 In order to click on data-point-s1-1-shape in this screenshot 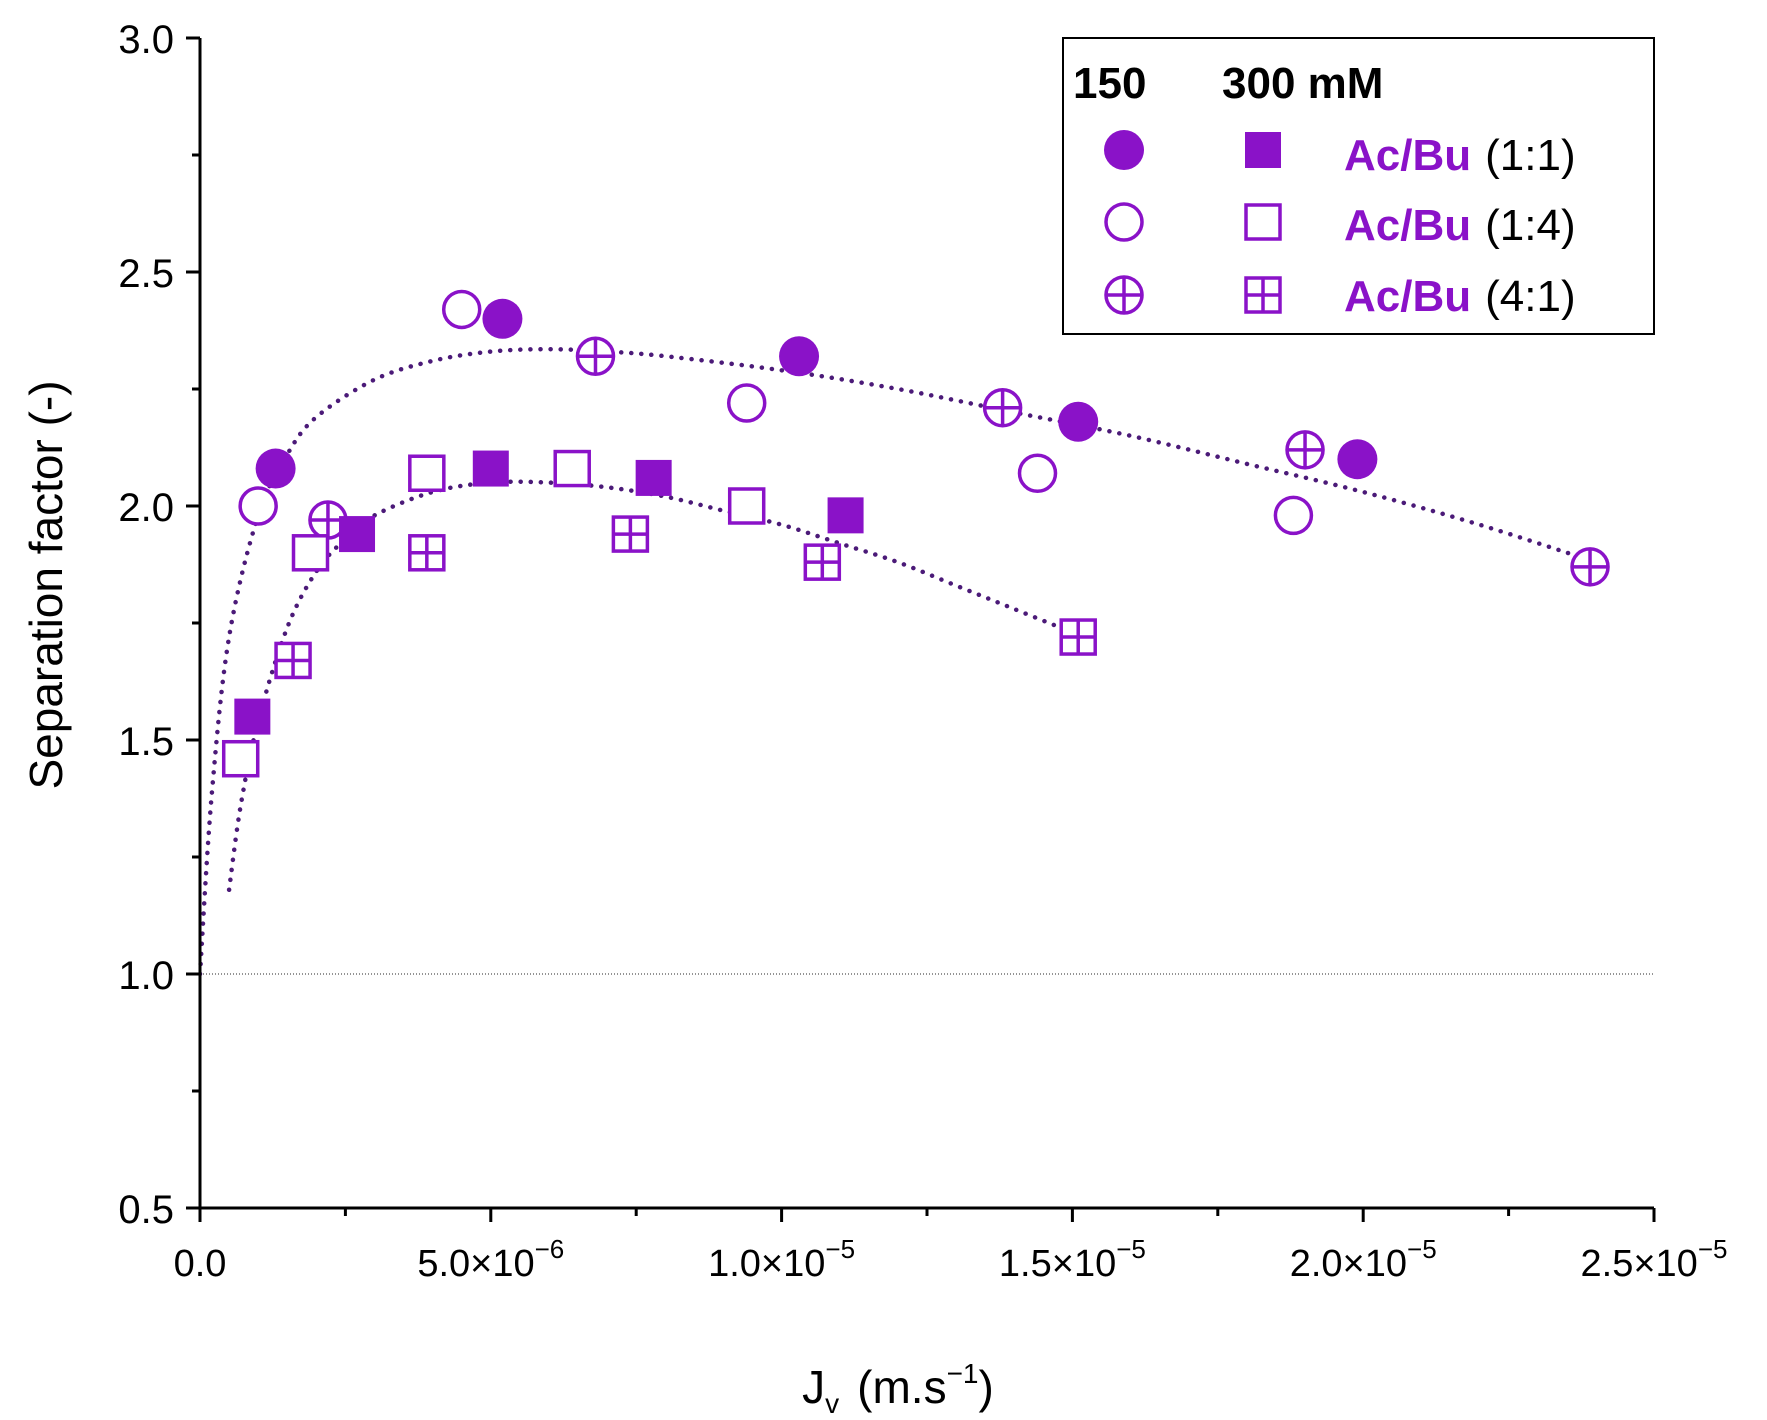, I will do `click(275, 468)`.